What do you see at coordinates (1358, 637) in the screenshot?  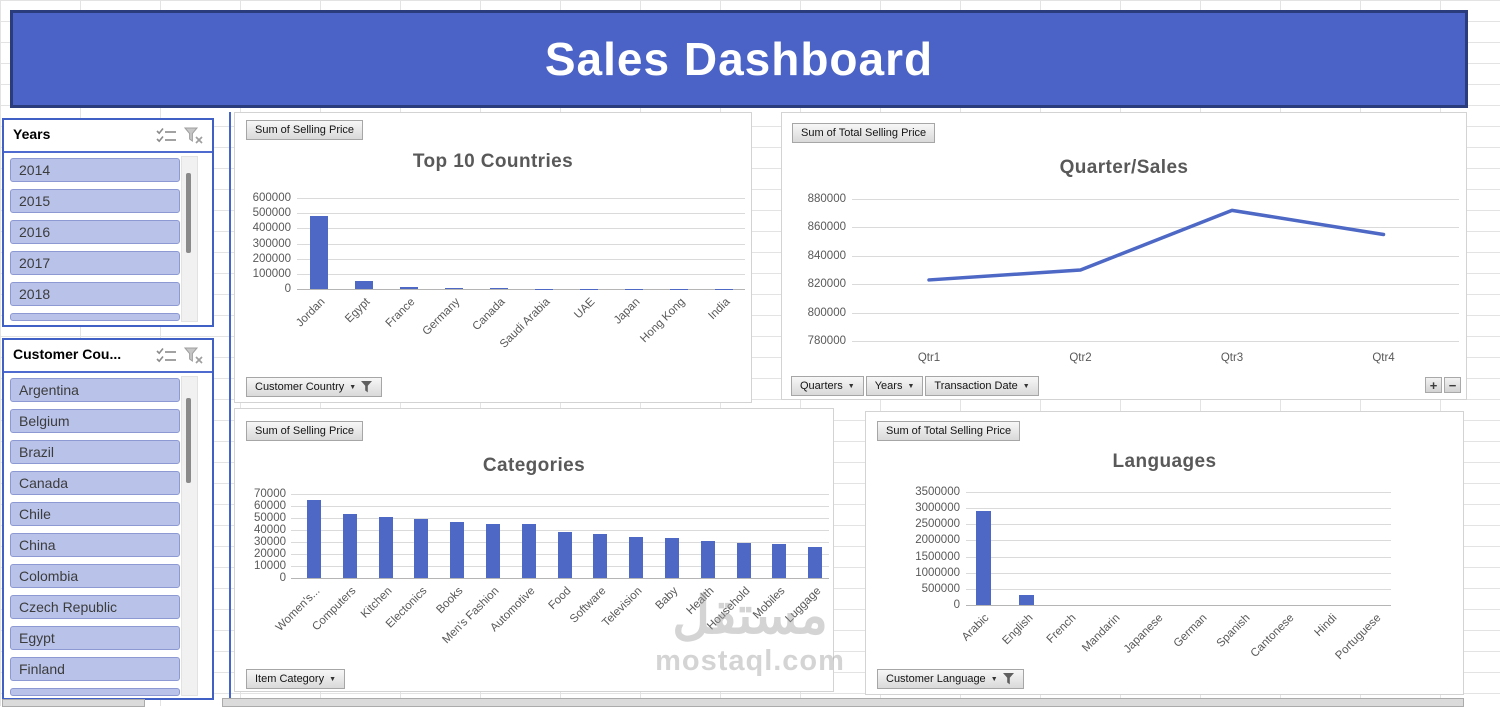 I see `x-axis-label: Portuguese` at bounding box center [1358, 637].